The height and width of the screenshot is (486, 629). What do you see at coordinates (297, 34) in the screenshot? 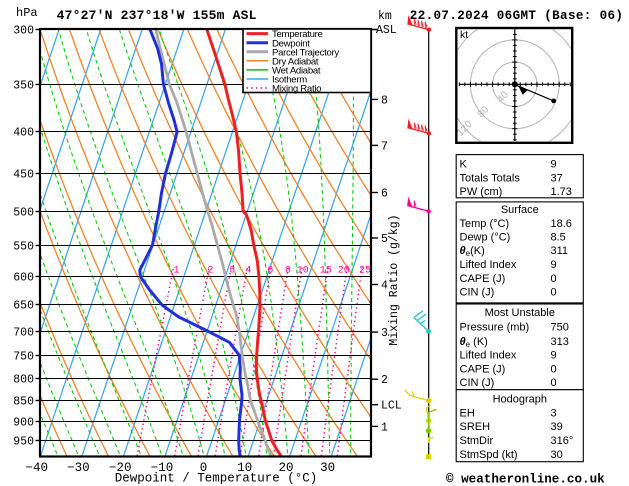
I see `svg-text: Temperature` at bounding box center [297, 34].